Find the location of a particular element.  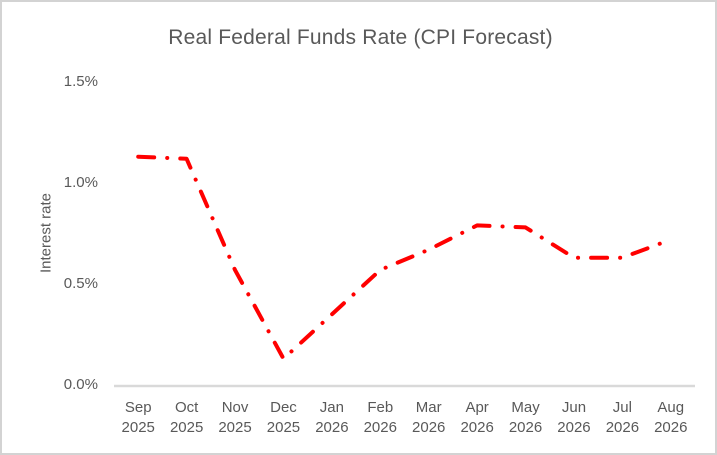

y-tick-label: 1.5% is located at coordinates (80, 81).